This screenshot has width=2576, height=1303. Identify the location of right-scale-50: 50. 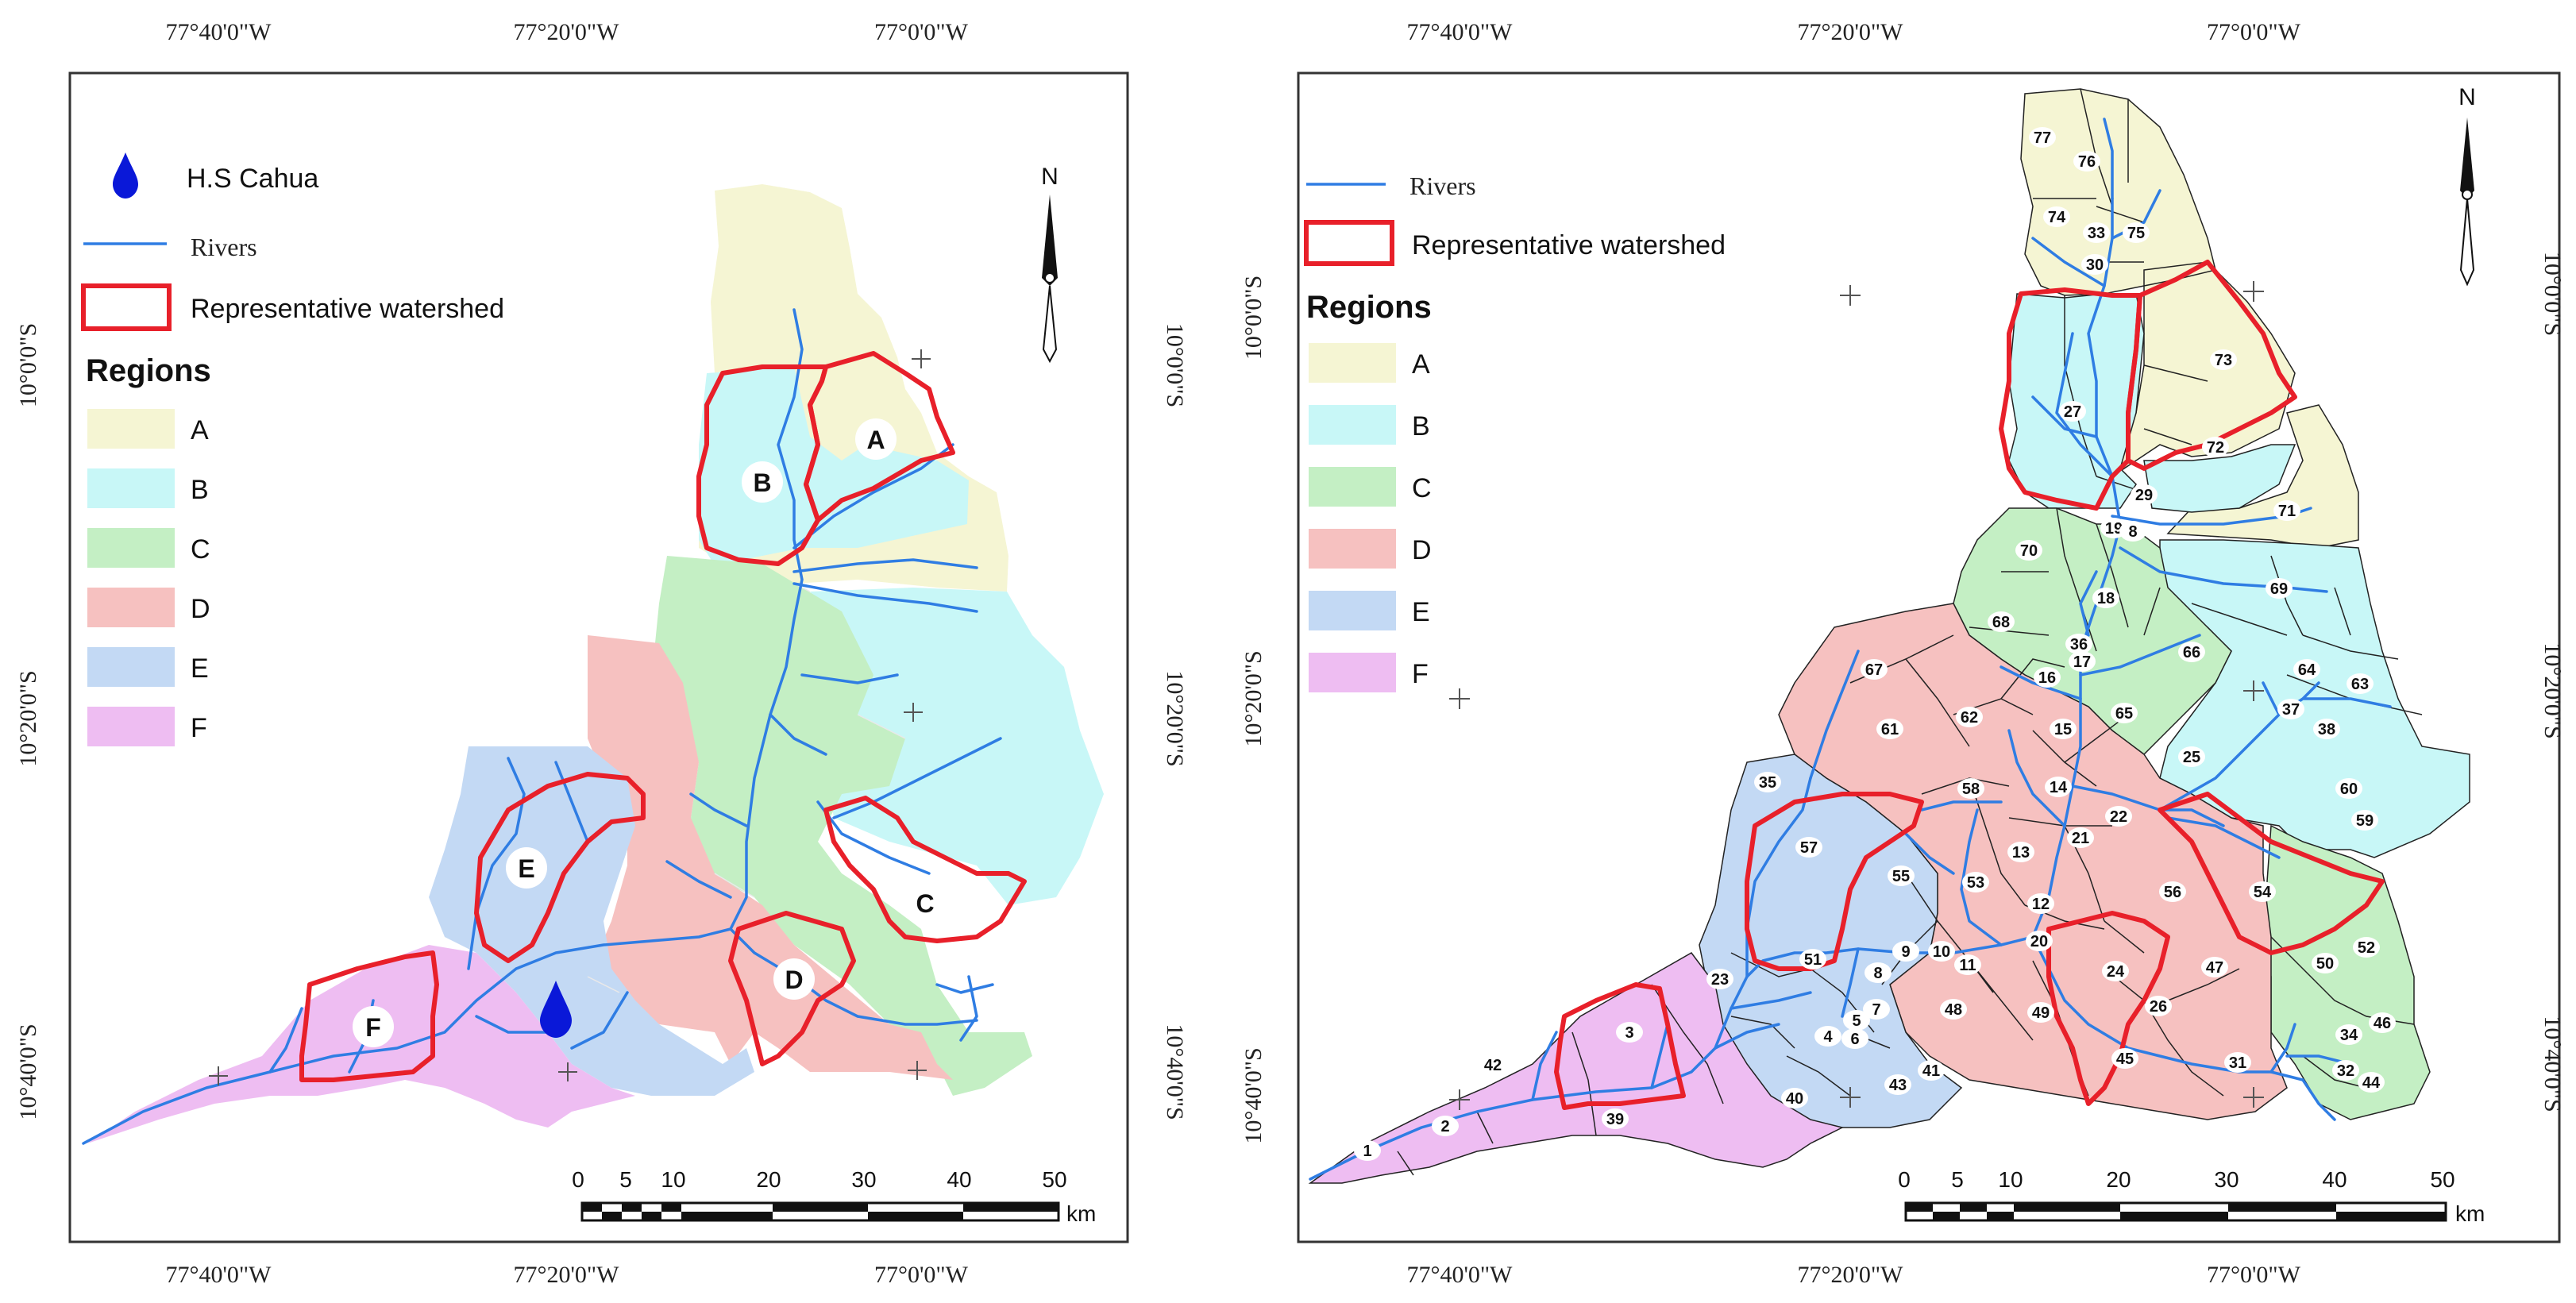
(2442, 1179).